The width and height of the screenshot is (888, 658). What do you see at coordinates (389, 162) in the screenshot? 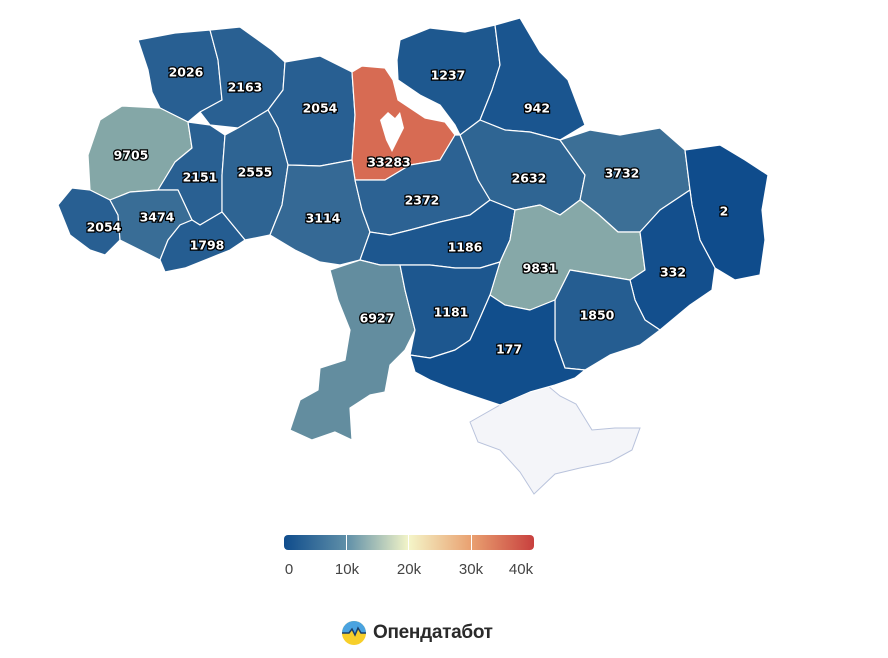
I see `region-value-label-kyiv: 33283` at bounding box center [389, 162].